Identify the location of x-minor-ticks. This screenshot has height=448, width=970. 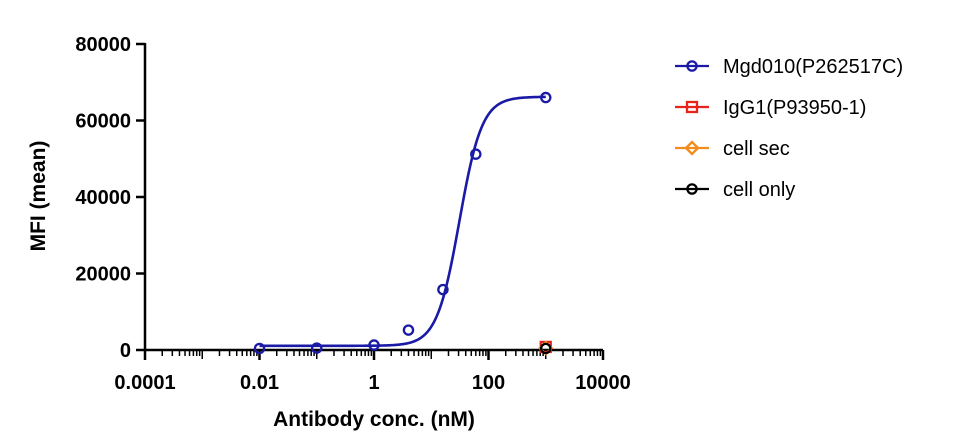
(381, 354).